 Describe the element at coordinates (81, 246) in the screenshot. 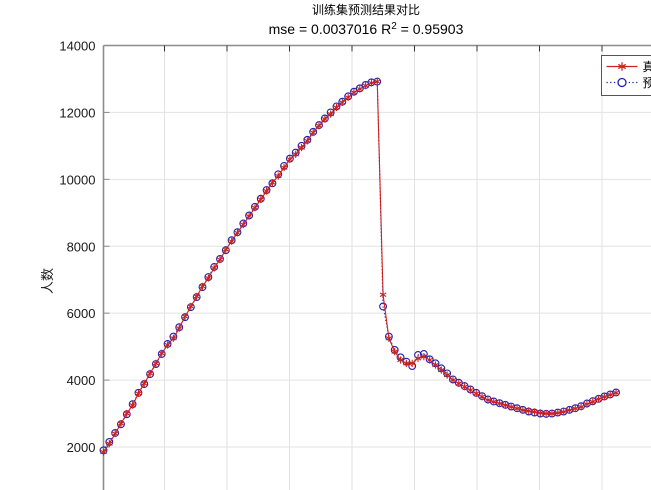

I see `y-tick-label: 8000` at that location.